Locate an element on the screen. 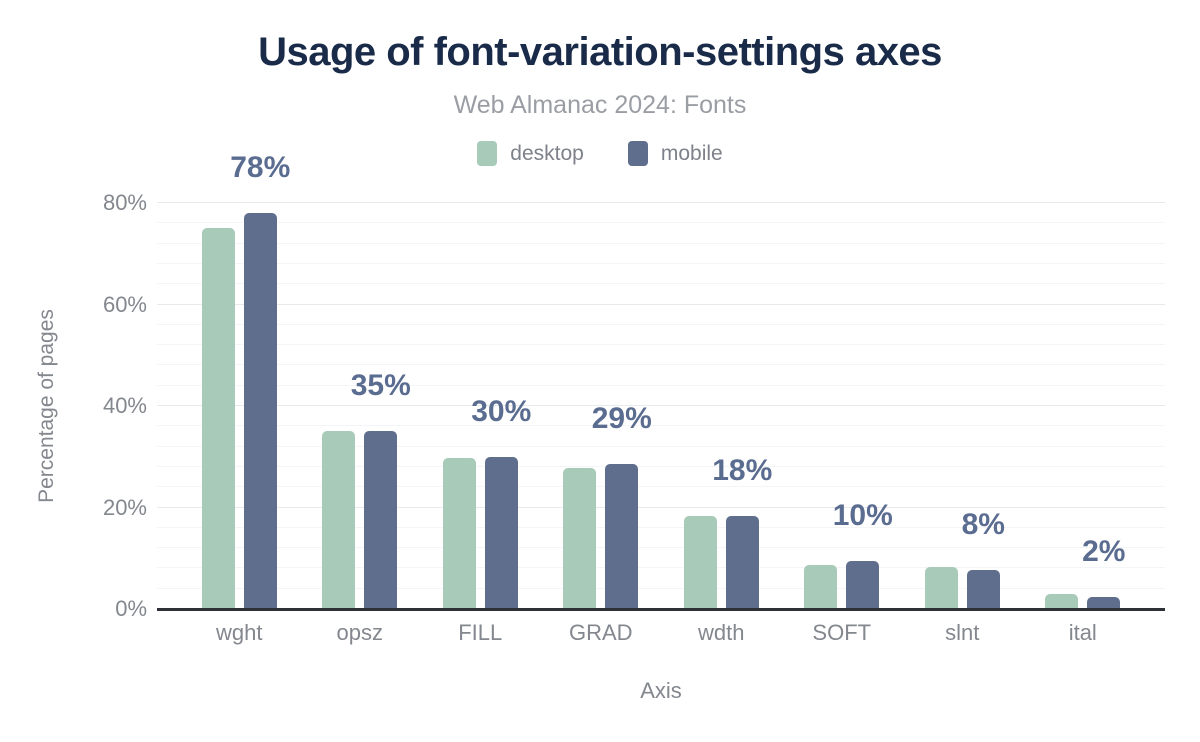  x-tick-wdth: wdth is located at coordinates (721, 632).